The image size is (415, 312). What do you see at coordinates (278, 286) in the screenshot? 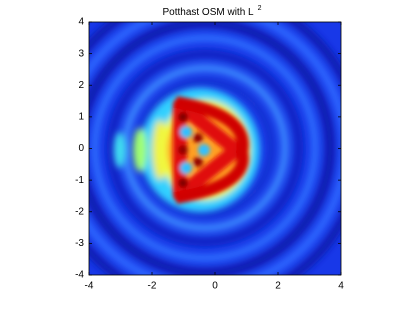
I see `x-tick-label: 2` at bounding box center [278, 286].